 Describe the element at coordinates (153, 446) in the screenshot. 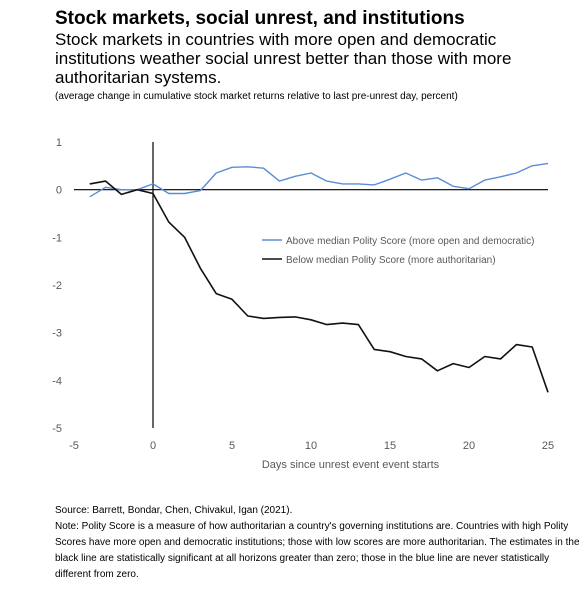

I see `x-tick-label: 0` at that location.